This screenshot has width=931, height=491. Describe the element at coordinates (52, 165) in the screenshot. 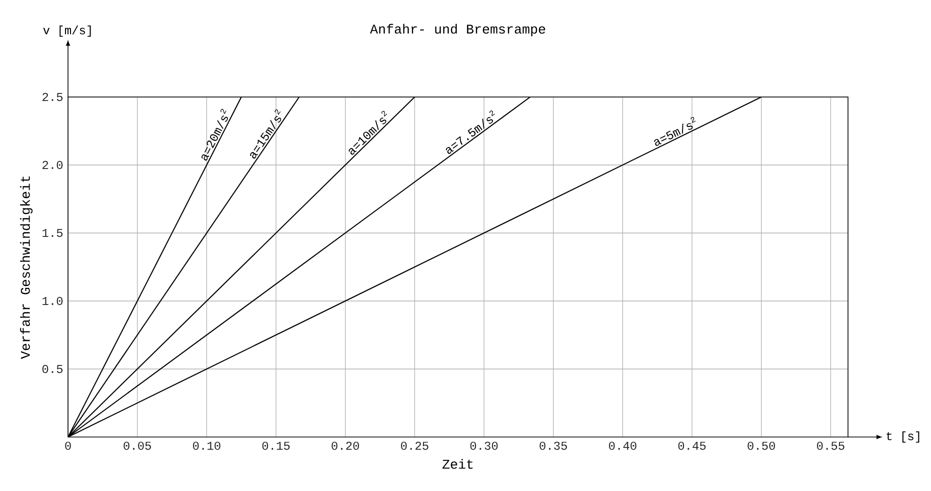

I see `y-tick-label: 2.0` at that location.